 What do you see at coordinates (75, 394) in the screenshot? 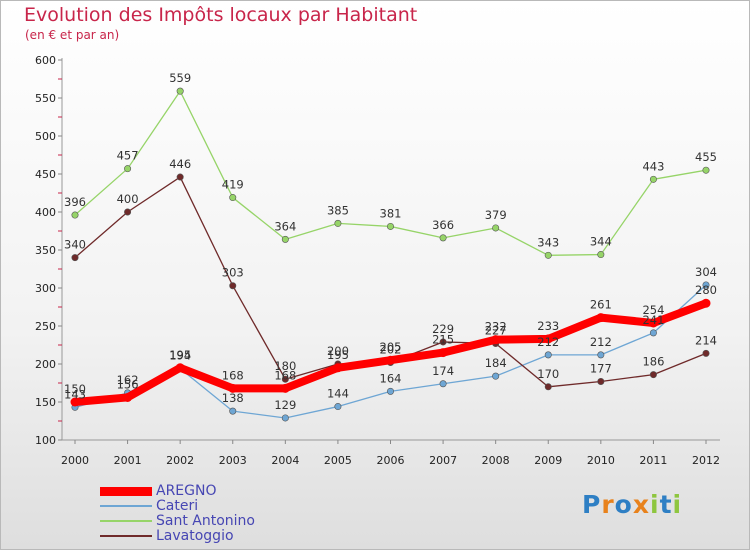
I see `data-label-cateri: 143` at bounding box center [75, 394].